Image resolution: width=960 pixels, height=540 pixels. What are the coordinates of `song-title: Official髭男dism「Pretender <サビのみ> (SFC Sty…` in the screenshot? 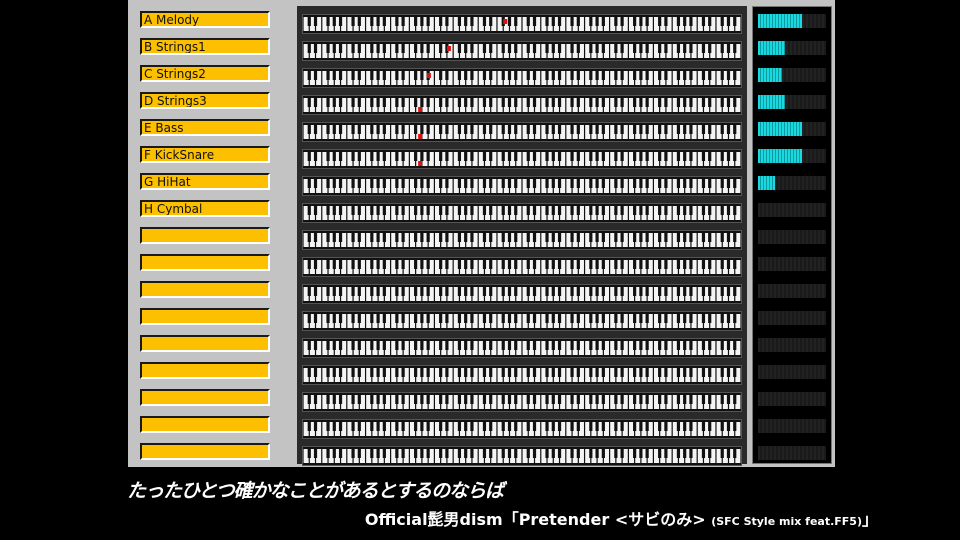 It's located at (621, 518).